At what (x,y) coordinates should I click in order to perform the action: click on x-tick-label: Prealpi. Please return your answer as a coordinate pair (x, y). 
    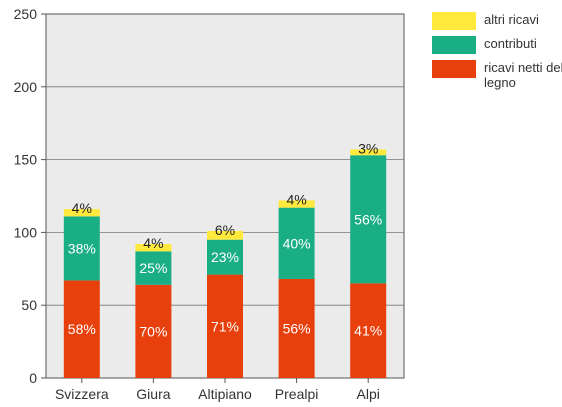
    Looking at the image, I should click on (297, 394).